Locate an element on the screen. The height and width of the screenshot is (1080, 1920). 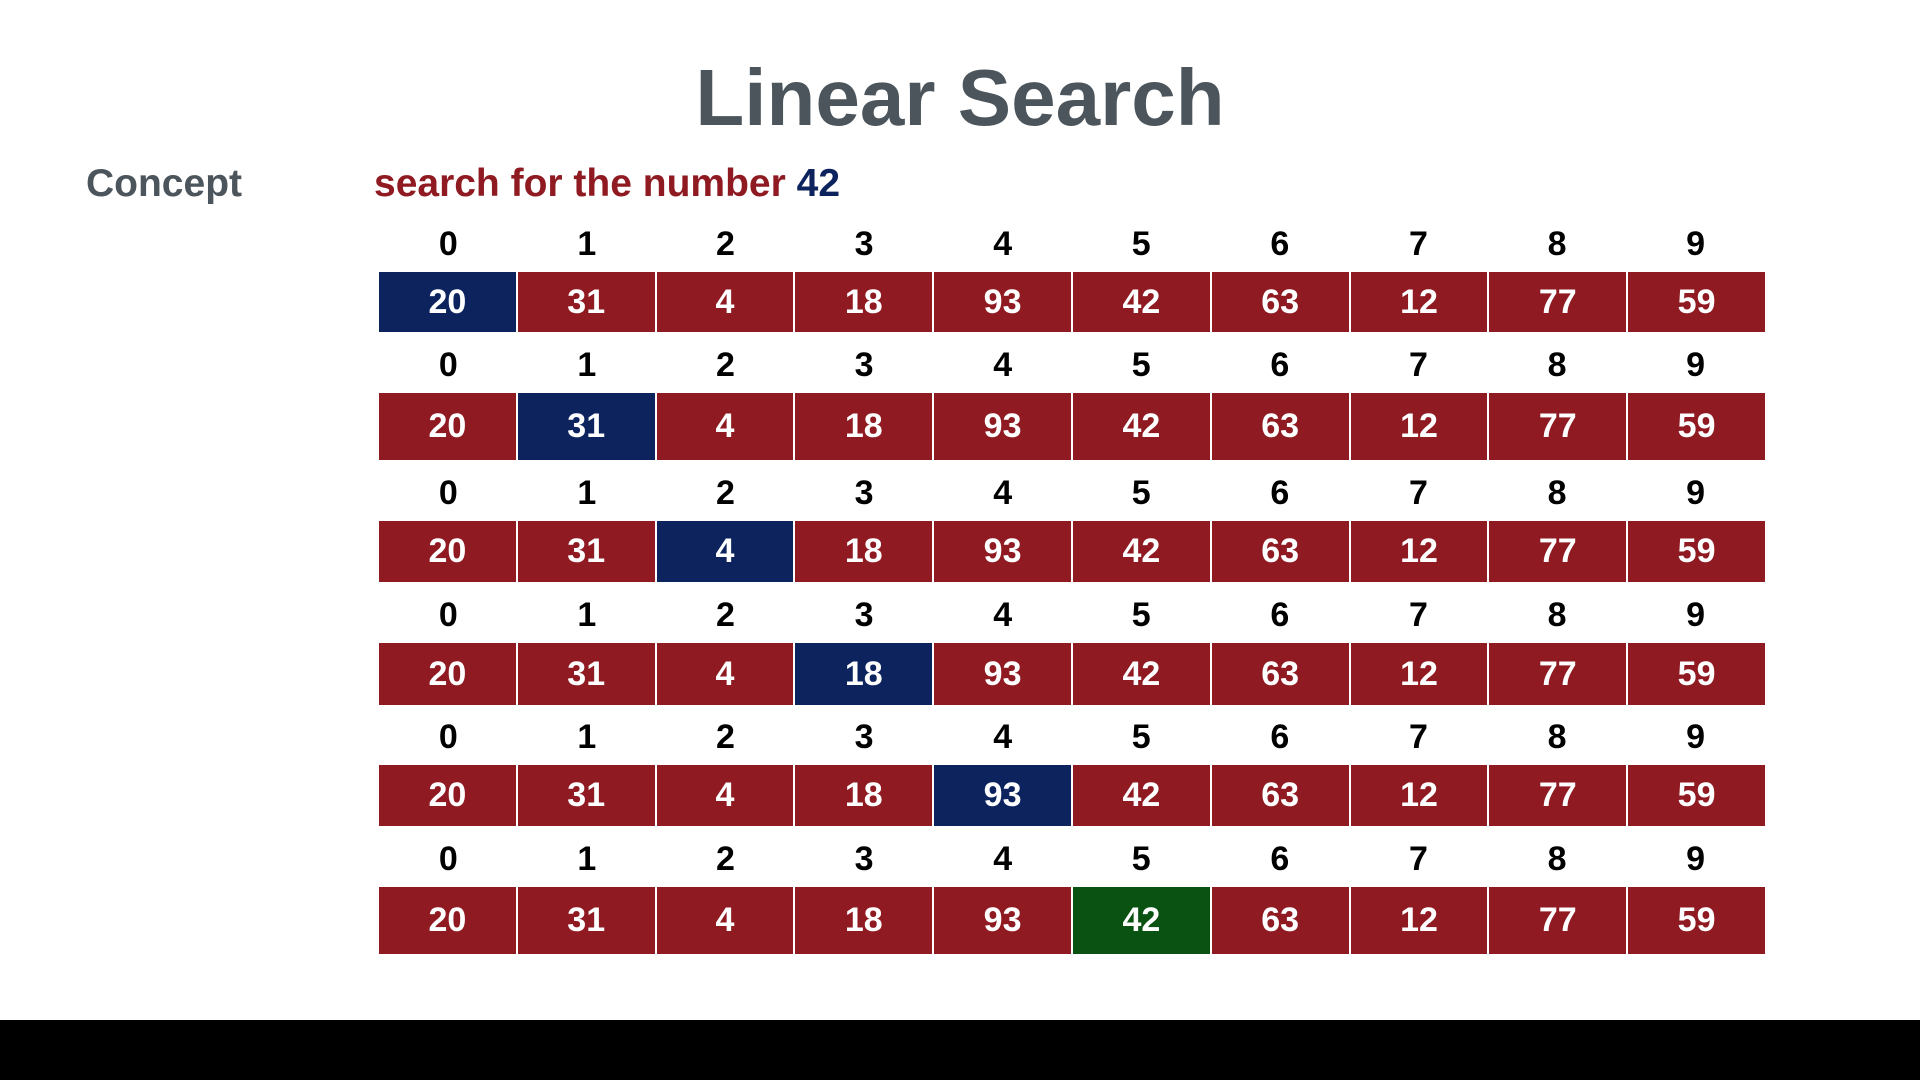
search-description: search for the number 42 is located at coordinates (607, 184).